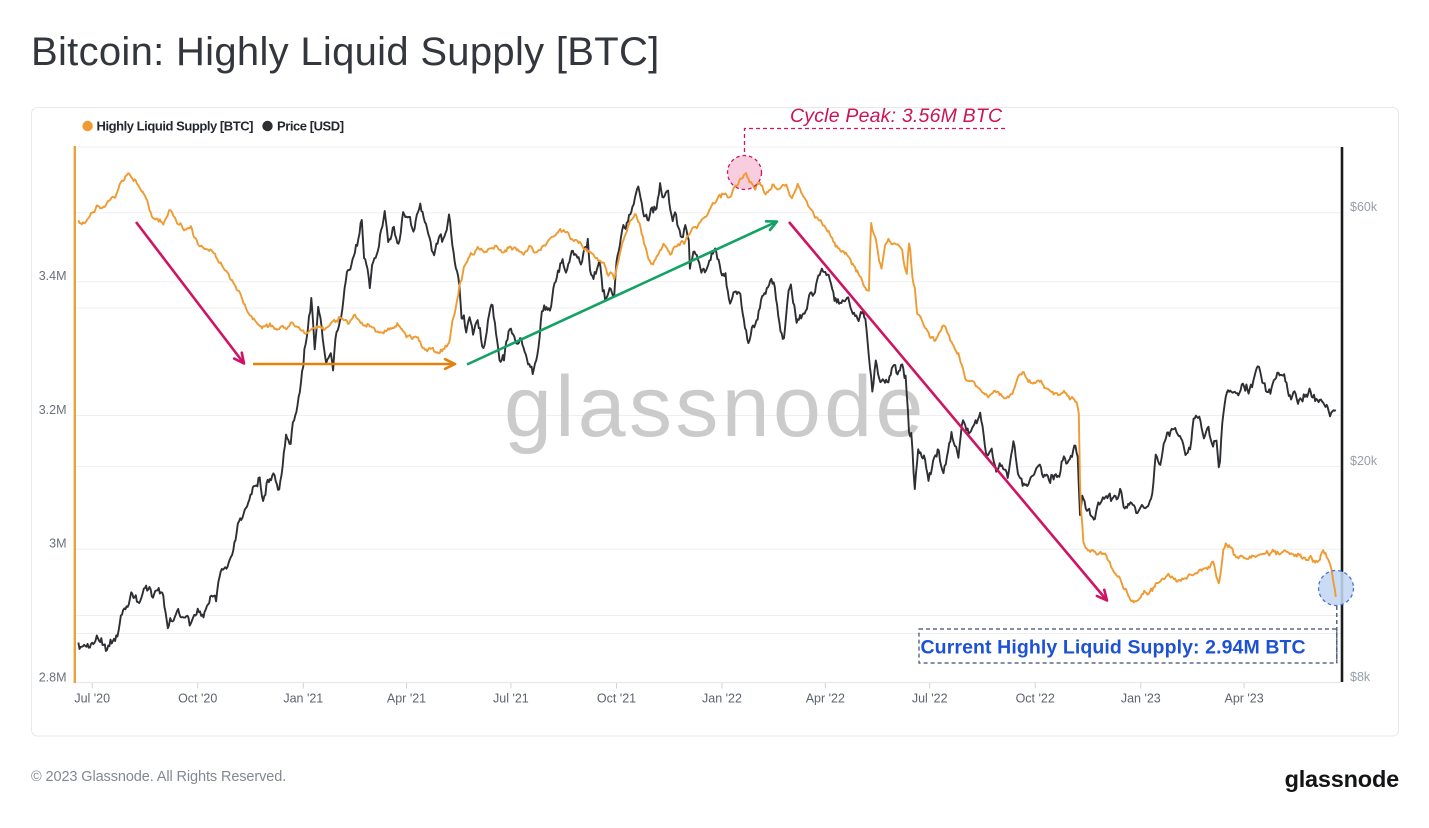 The width and height of the screenshot is (1429, 828). I want to click on svg-text: Oct '20, so click(197, 699).